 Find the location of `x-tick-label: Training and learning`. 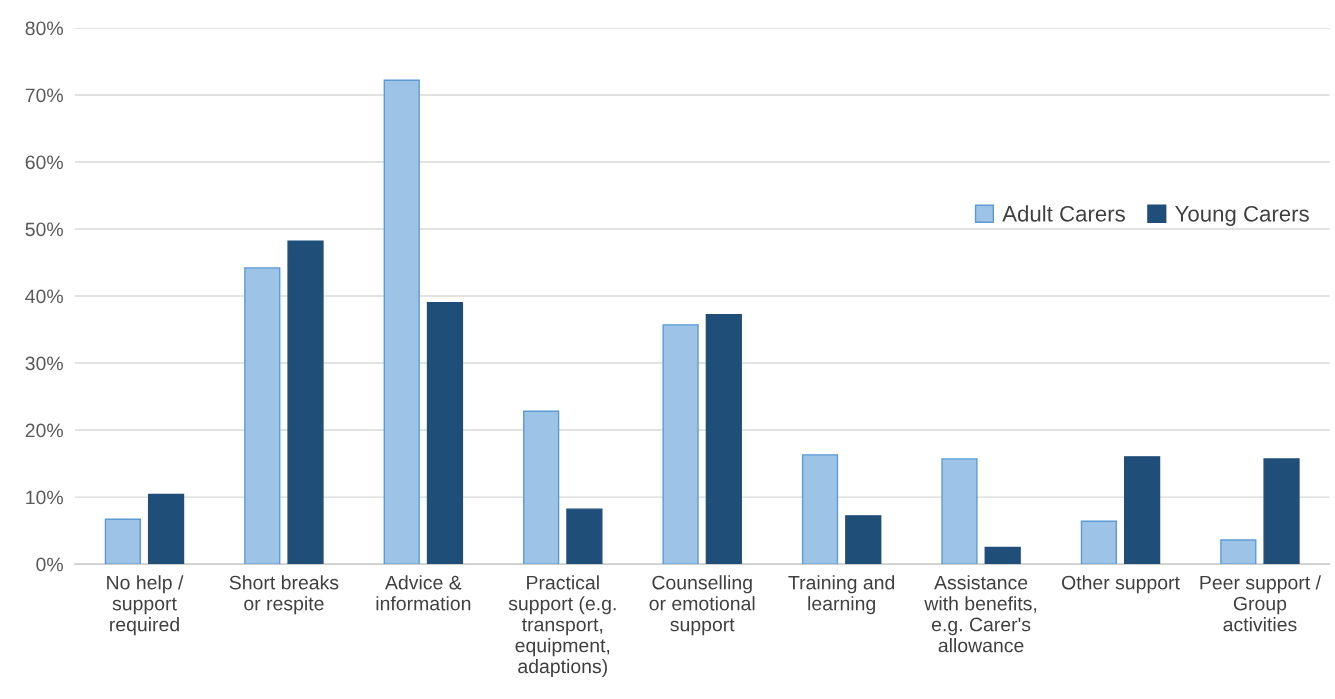

x-tick-label: Training and learning is located at coordinates (841, 595).